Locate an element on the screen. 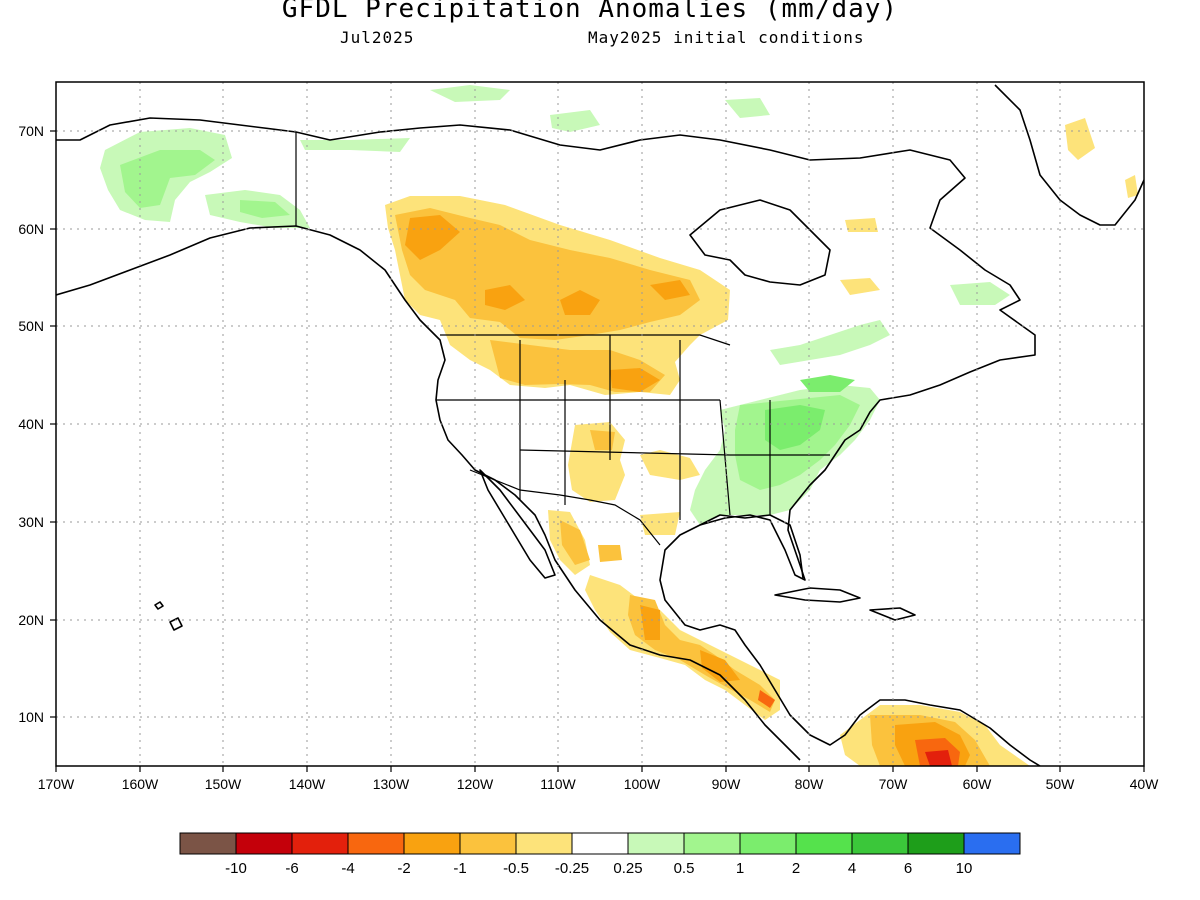 This screenshot has width=1200, height=900. colorbar-label: -4 is located at coordinates (347, 868).